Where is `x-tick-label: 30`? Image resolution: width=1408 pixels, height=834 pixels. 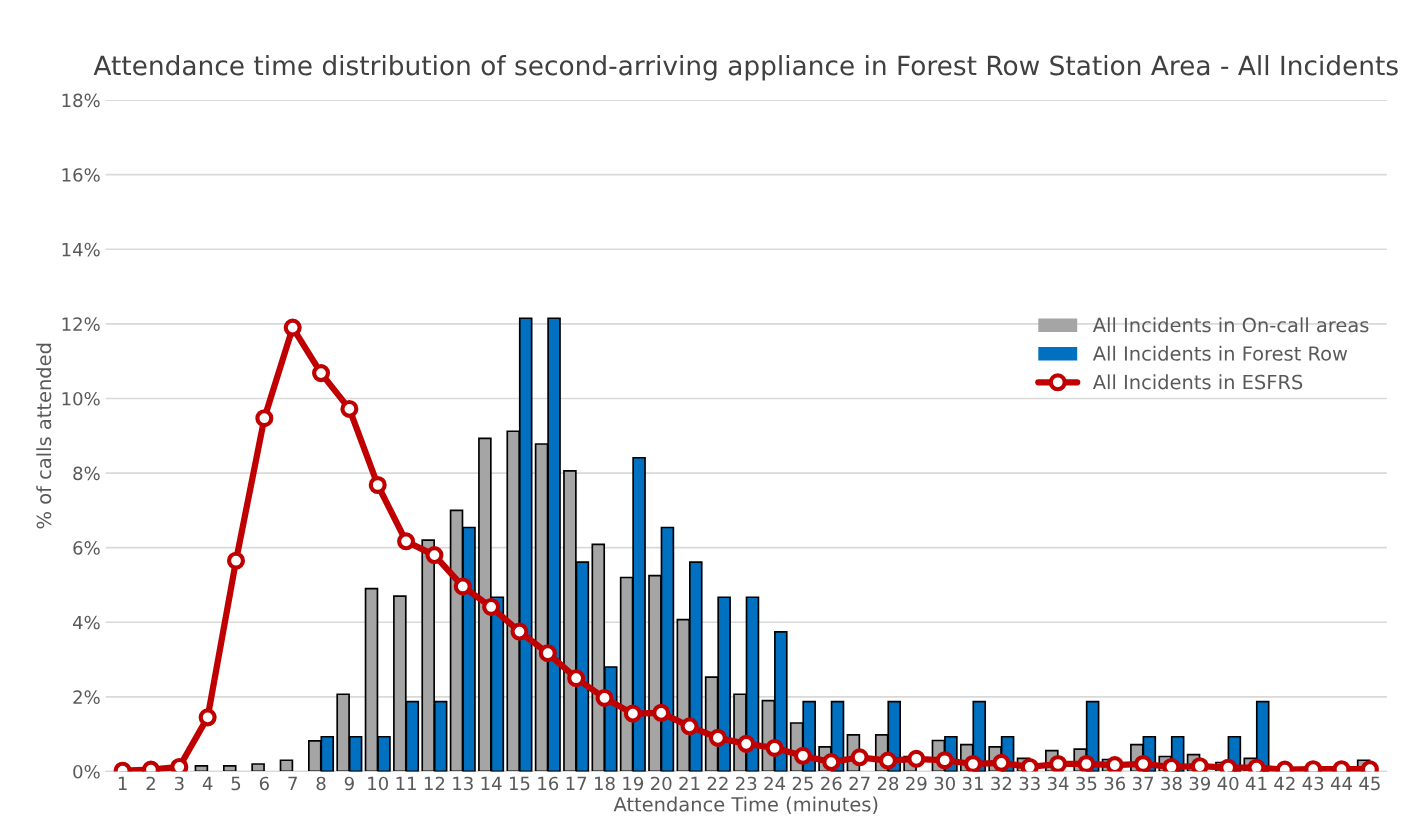
x-tick-label: 30 is located at coordinates (944, 783).